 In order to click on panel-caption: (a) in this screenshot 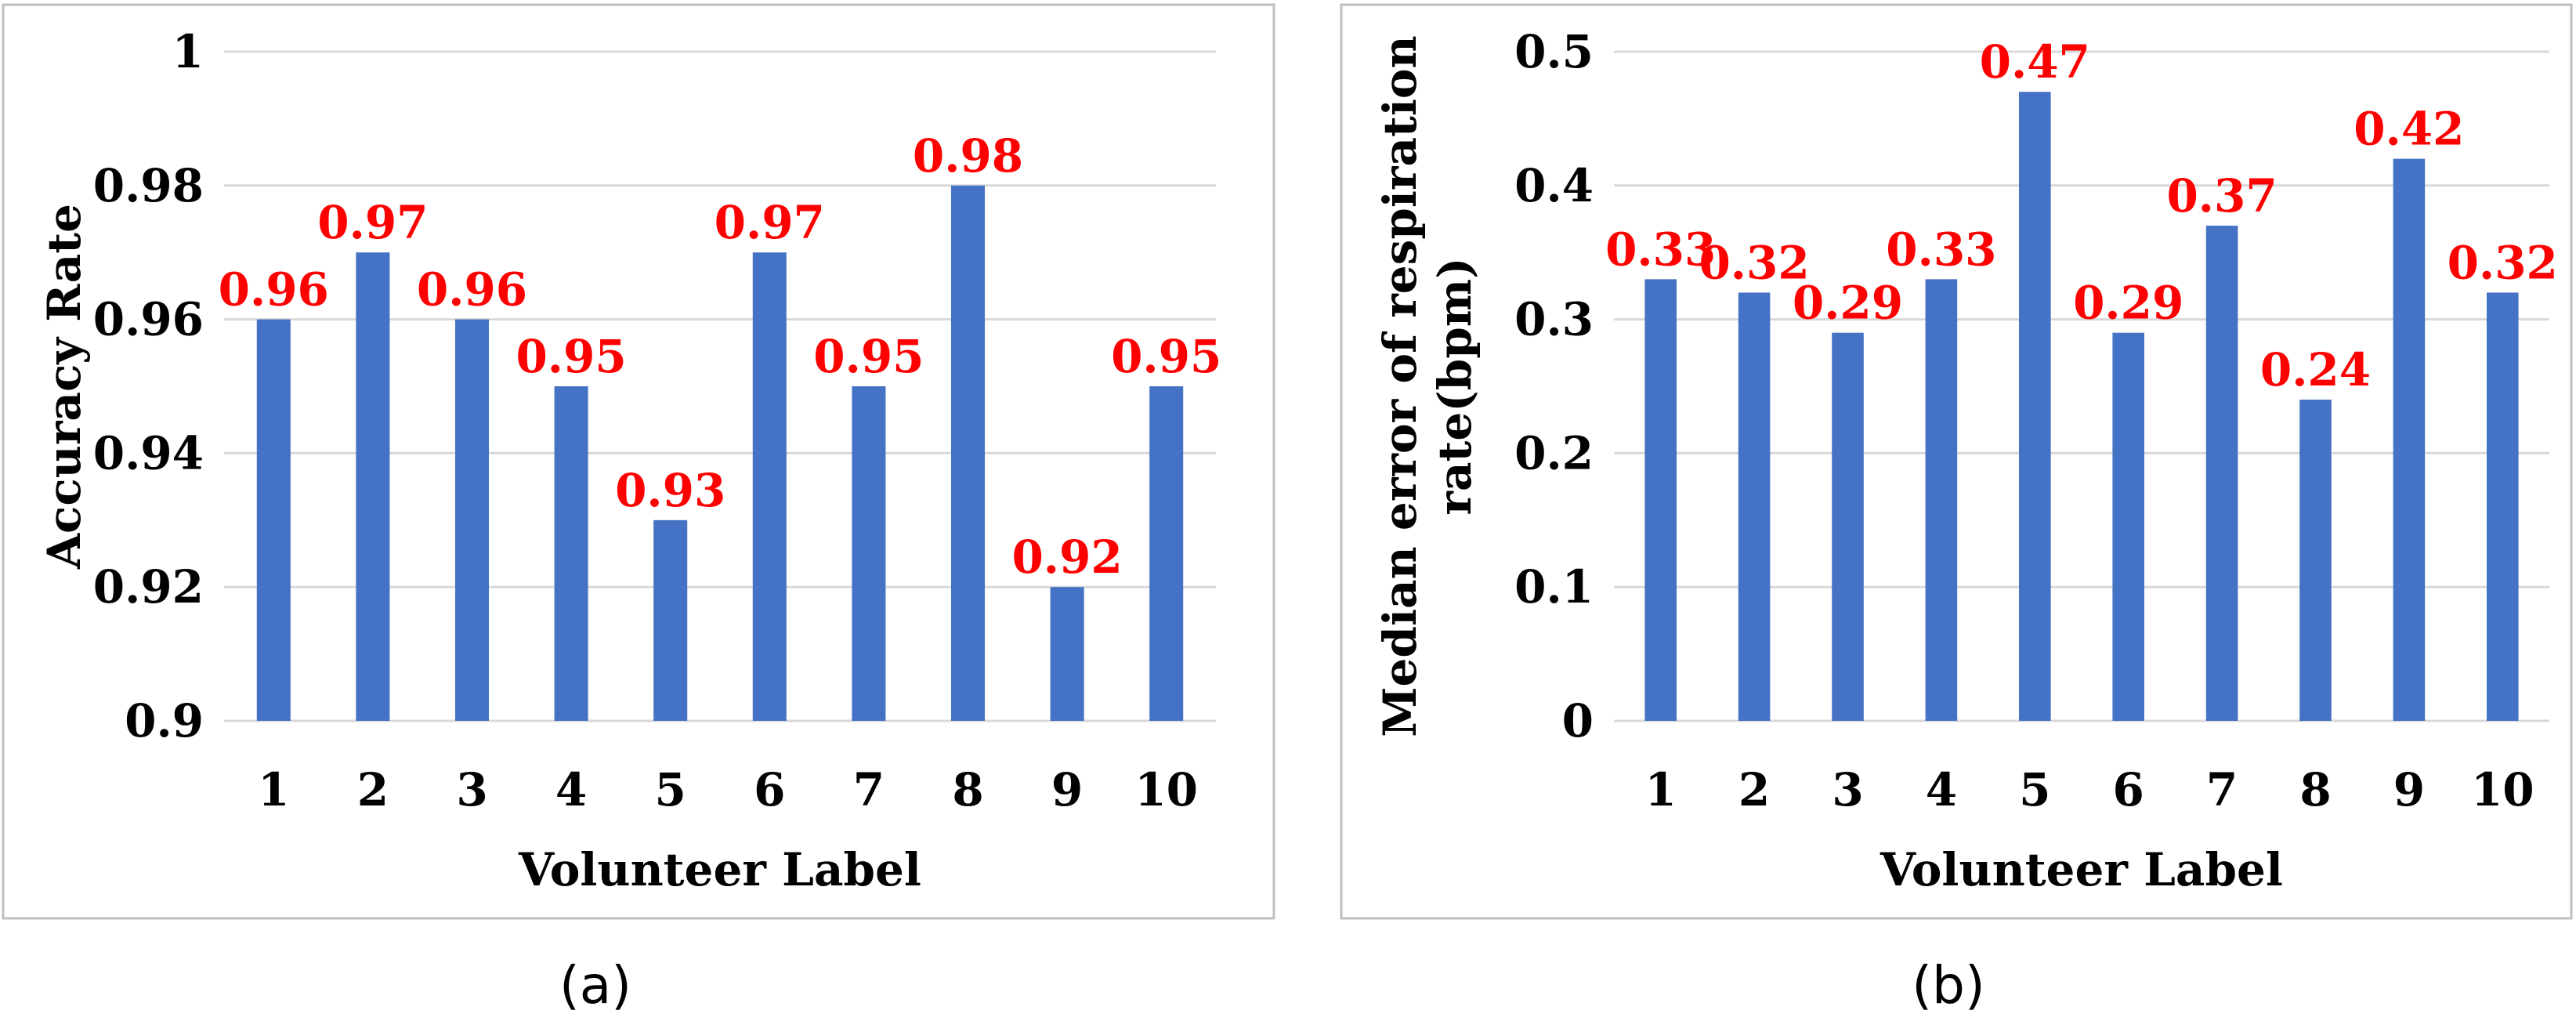, I will do `click(595, 985)`.